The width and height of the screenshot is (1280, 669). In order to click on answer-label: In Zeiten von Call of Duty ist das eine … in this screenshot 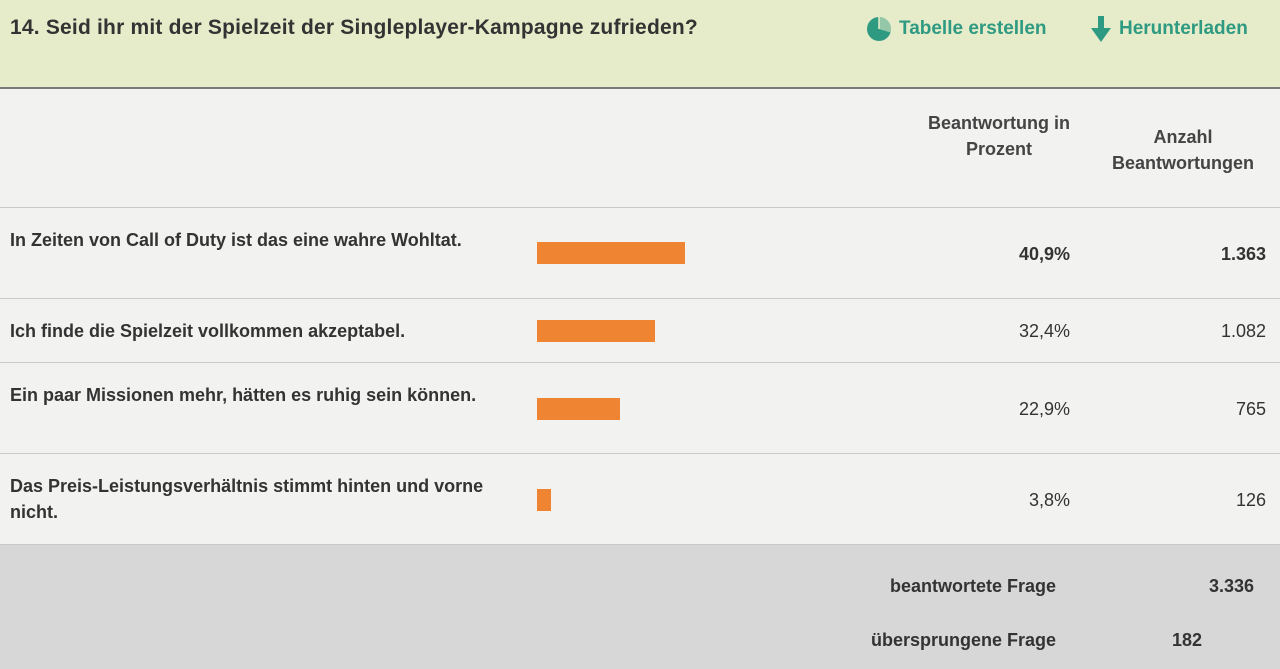, I will do `click(236, 240)`.